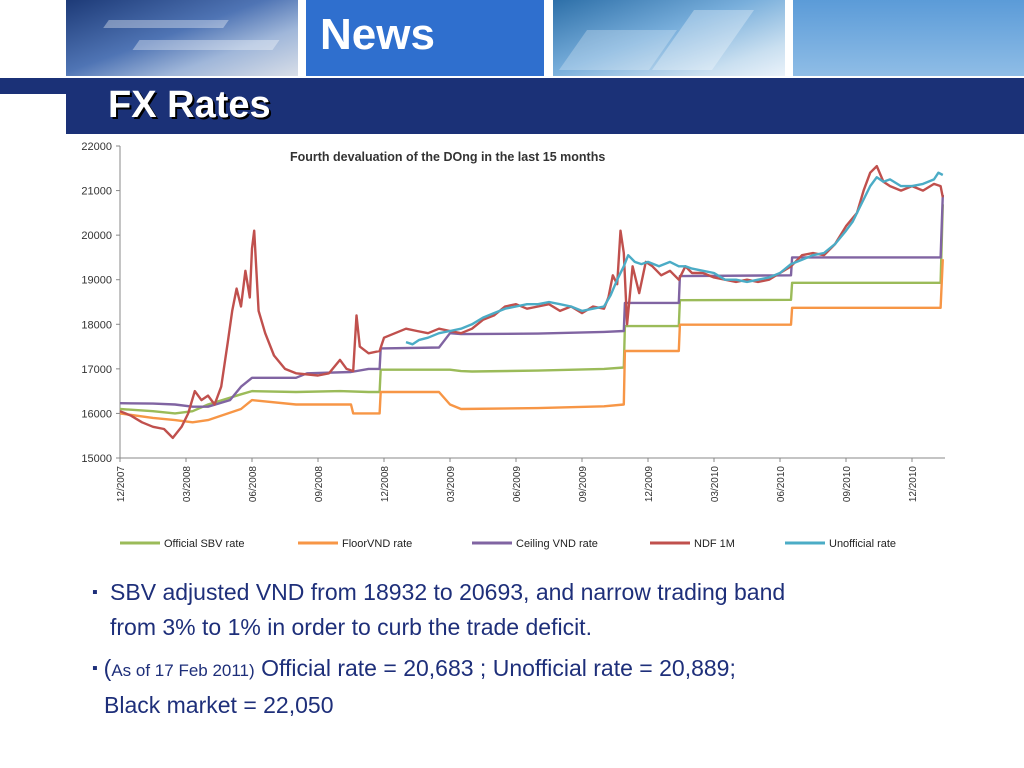 This screenshot has width=1024, height=768. What do you see at coordinates (557, 544) in the screenshot?
I see `legend-label: Ceiling VND rate` at bounding box center [557, 544].